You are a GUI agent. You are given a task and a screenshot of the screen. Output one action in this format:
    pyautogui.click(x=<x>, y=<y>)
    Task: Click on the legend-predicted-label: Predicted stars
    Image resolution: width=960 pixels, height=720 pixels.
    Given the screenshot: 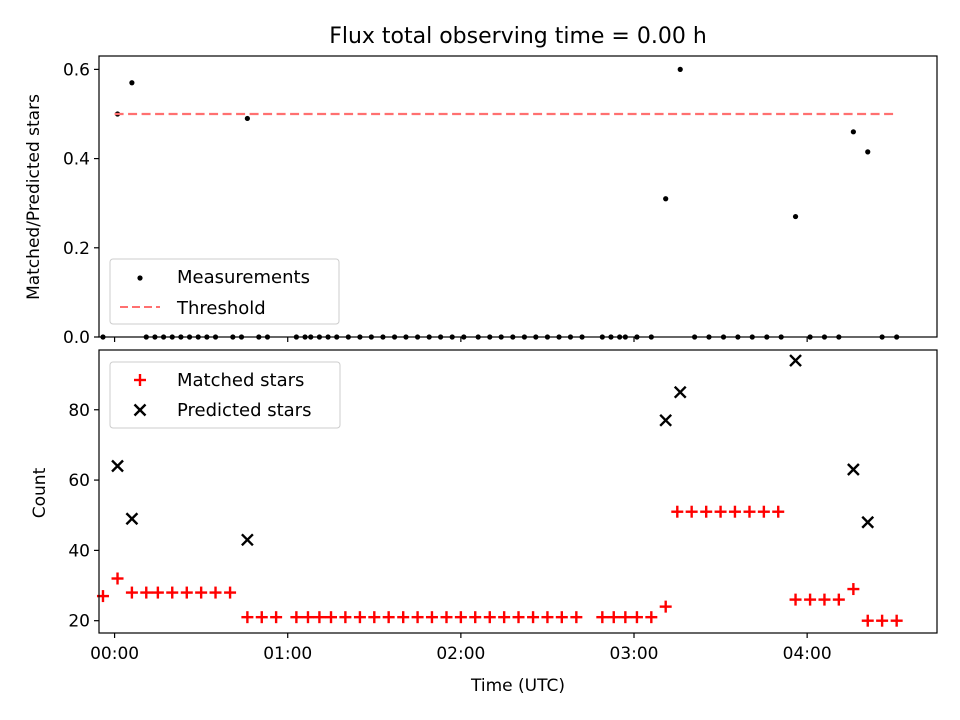 What is the action you would take?
    pyautogui.click(x=244, y=410)
    